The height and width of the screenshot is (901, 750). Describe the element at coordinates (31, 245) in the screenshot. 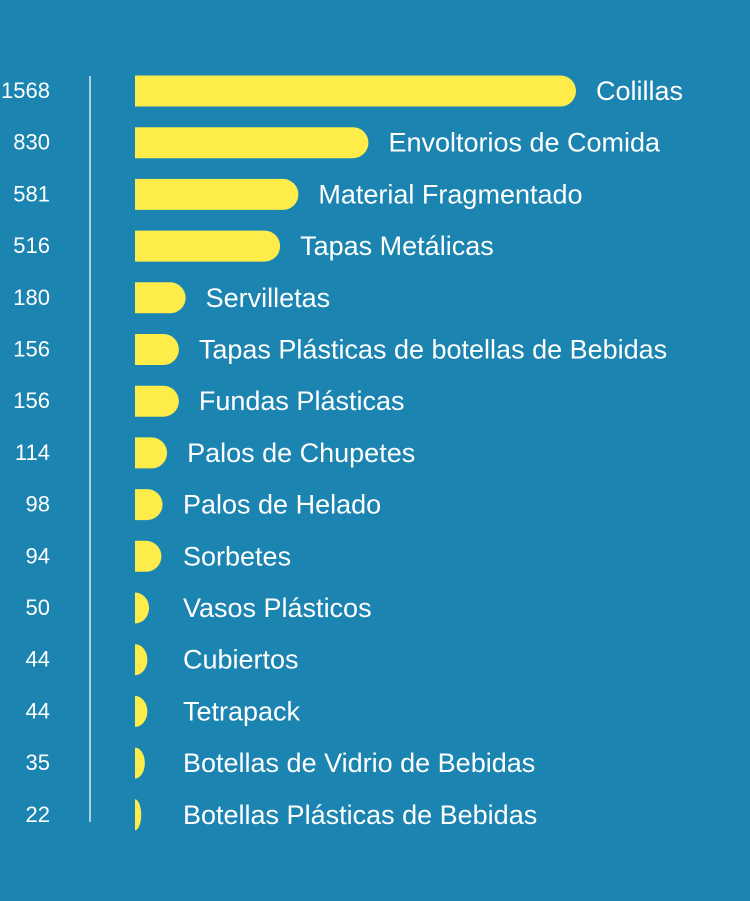

I see `value-label: 516` at that location.